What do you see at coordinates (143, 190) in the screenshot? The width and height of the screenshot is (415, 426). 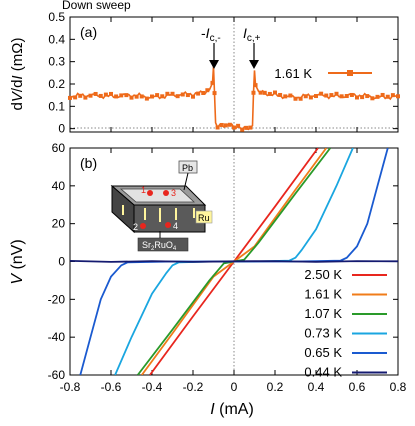 I see `inset-number-1: 1` at bounding box center [143, 190].